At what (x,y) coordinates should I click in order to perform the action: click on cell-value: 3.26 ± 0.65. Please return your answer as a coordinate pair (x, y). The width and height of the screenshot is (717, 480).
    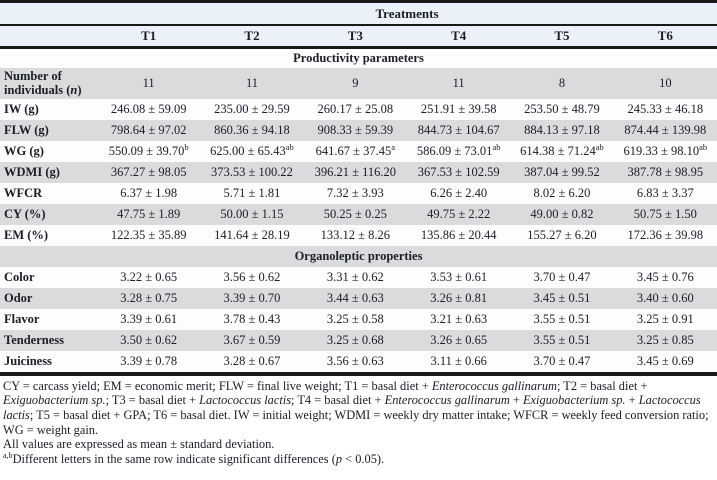
    Looking at the image, I should click on (459, 339).